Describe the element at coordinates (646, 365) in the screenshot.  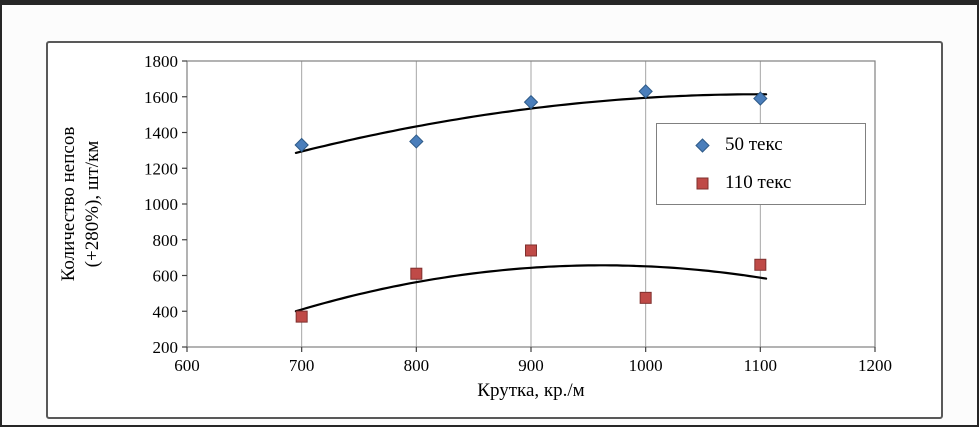
I see `x-tick-label: 1000` at that location.